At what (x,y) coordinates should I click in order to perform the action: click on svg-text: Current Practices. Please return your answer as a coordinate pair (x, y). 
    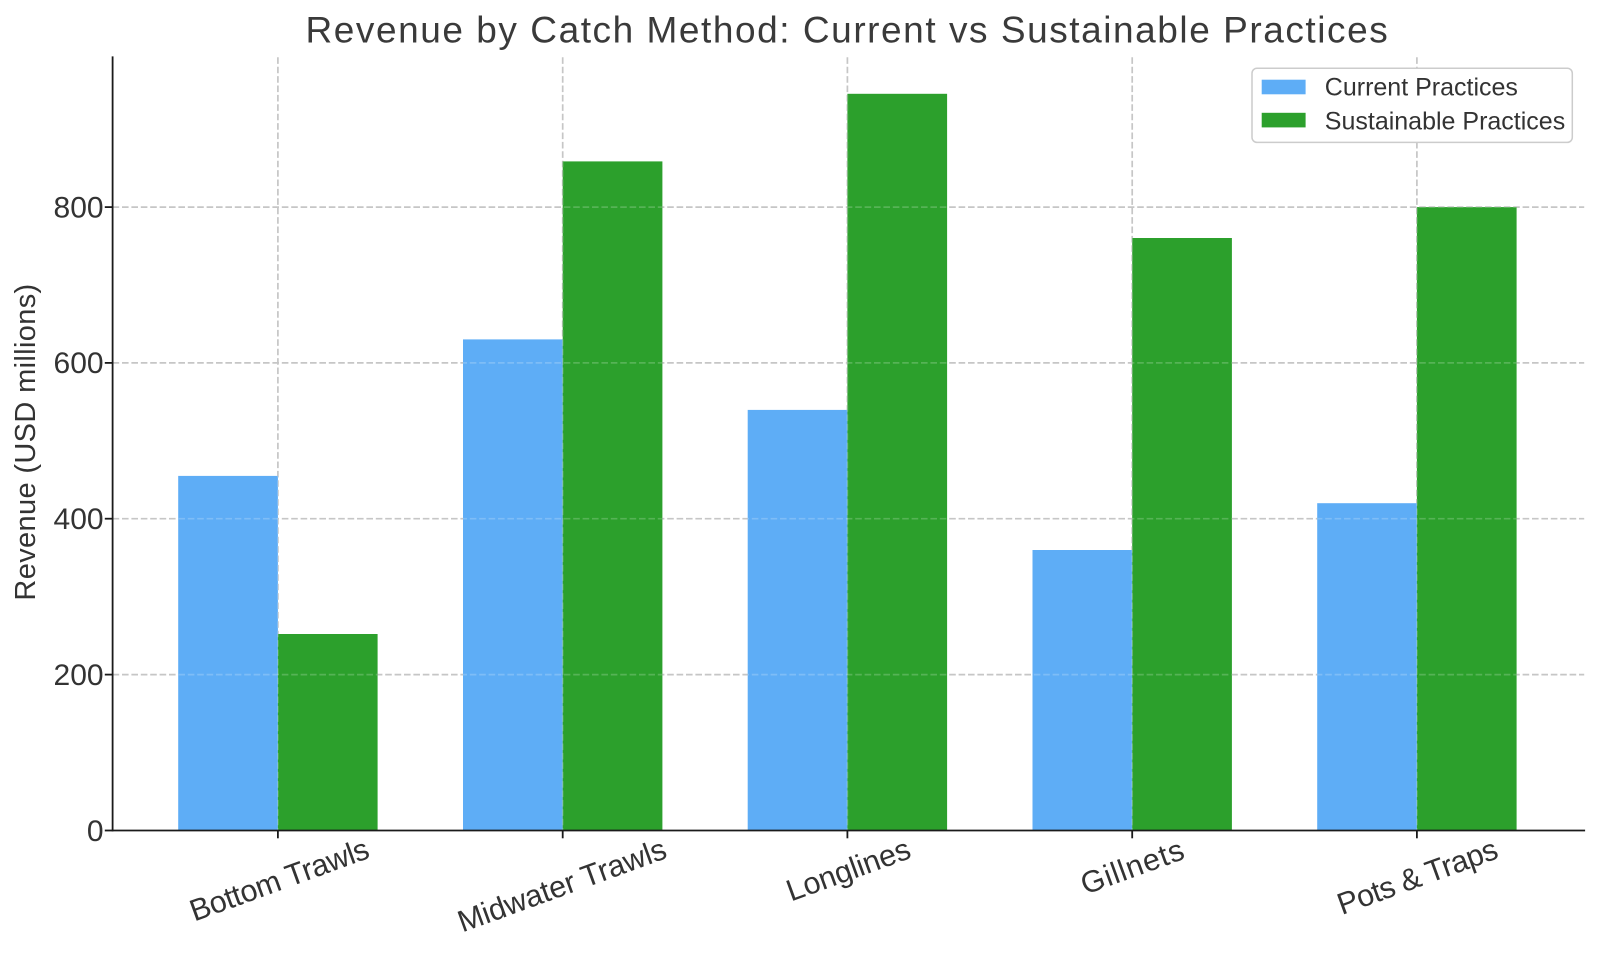
    Looking at the image, I should click on (1421, 88).